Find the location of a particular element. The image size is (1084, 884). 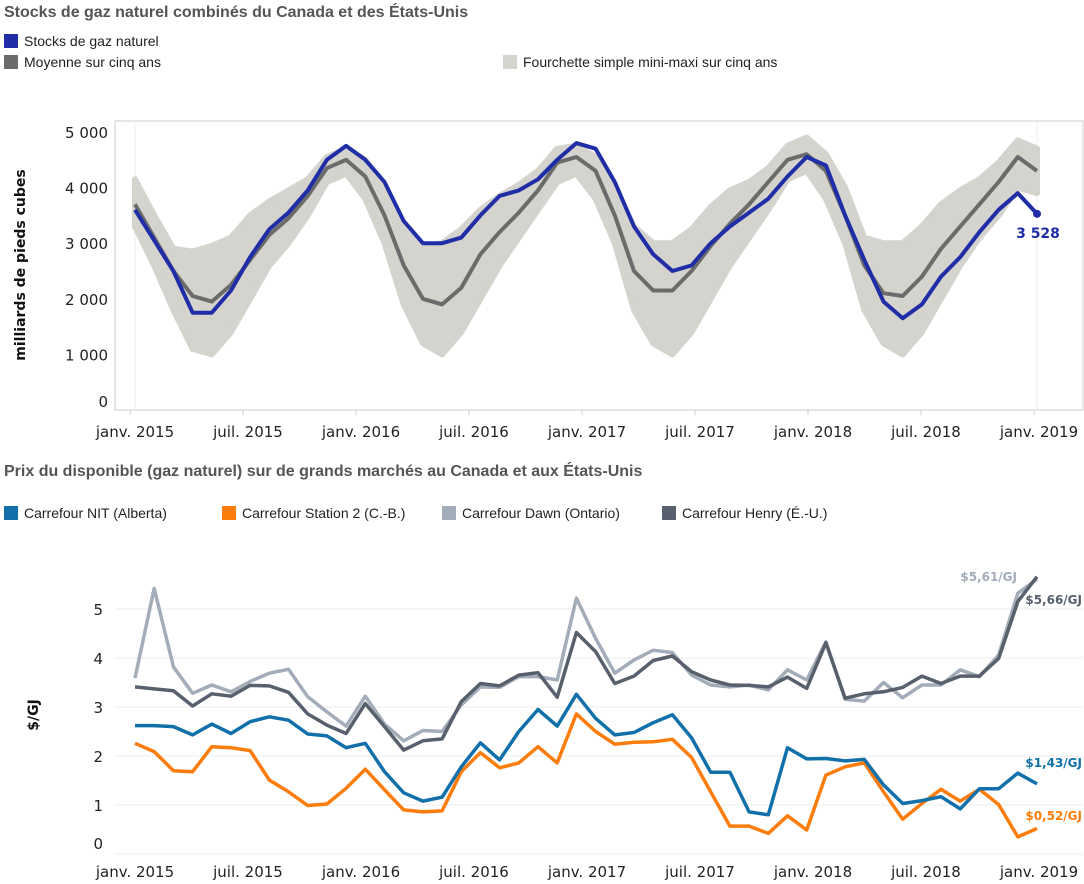

end-value-label: $1,43/GJ is located at coordinates (1053, 763).